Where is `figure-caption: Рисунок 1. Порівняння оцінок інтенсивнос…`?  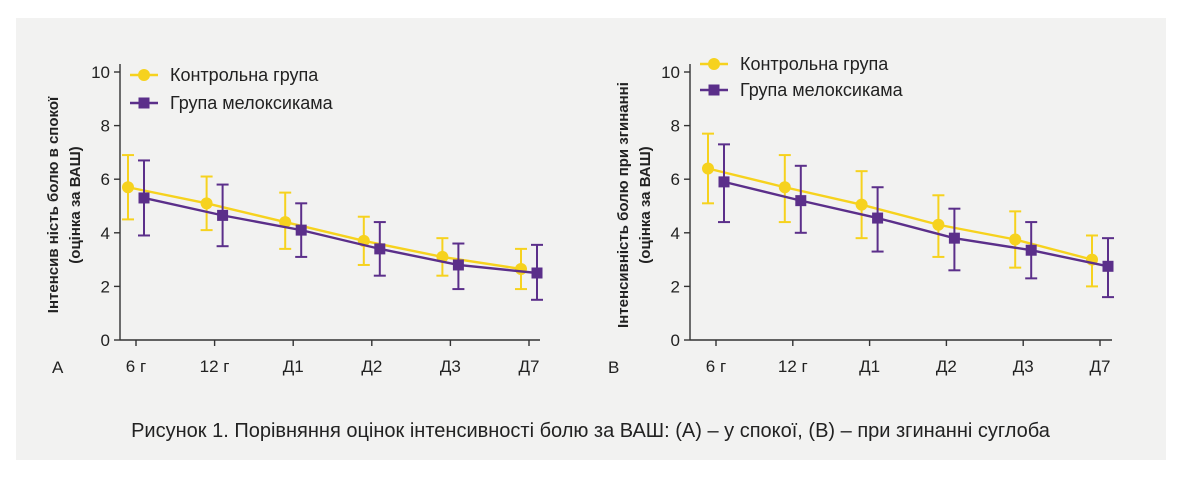 figure-caption: Рисунок 1. Порівняння оцінок інтенсивнос… is located at coordinates (590, 431).